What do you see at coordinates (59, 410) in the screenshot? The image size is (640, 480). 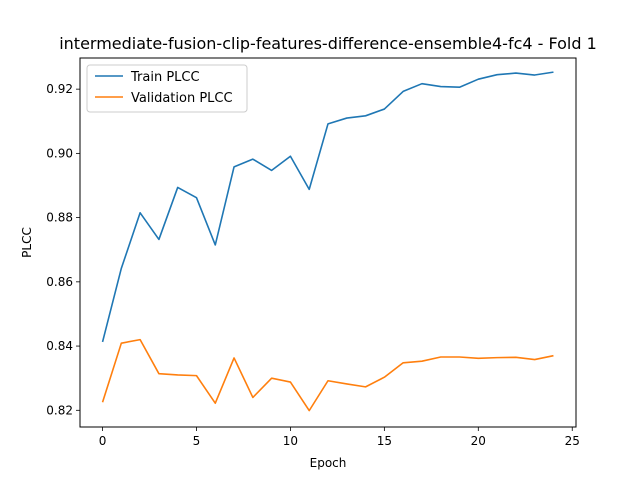 I see `y-tick-label: 0.82` at bounding box center [59, 410].